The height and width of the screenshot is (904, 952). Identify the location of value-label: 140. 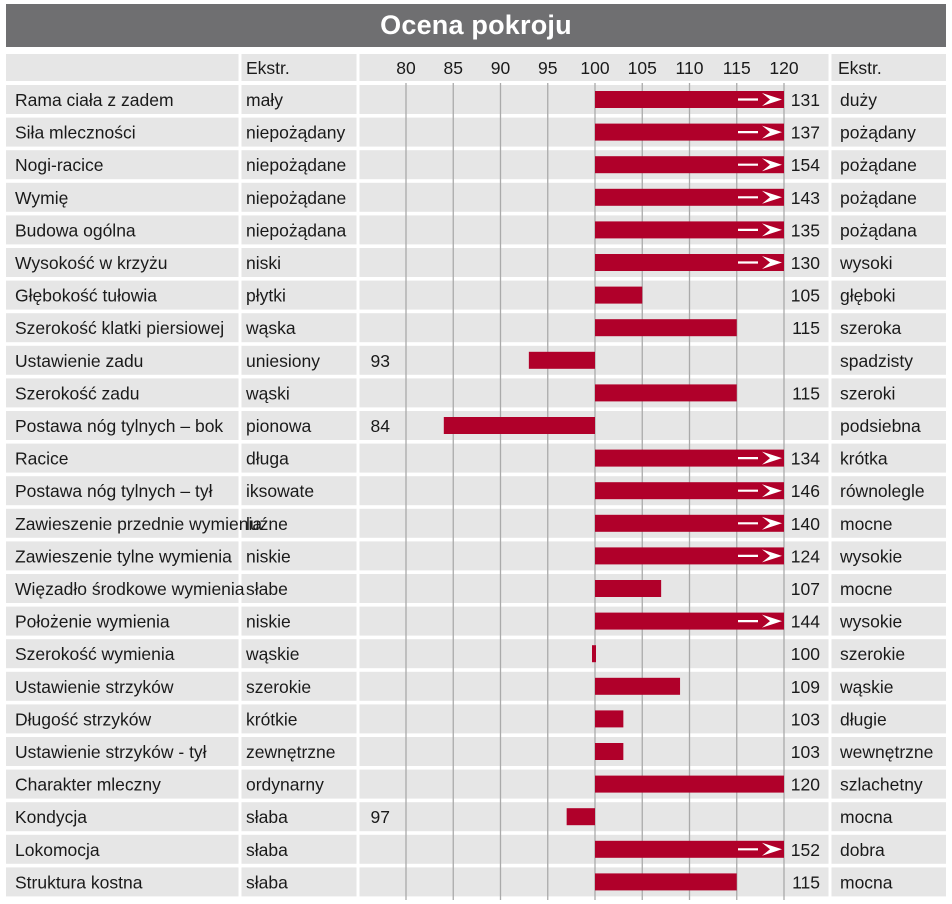
(805, 524).